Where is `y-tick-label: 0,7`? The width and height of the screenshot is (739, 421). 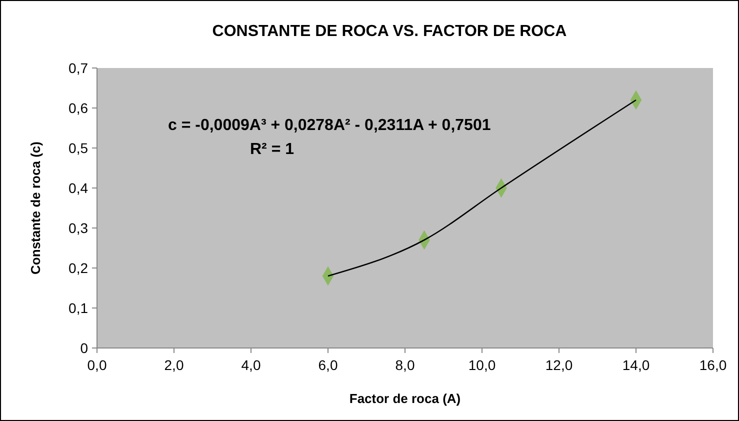 y-tick-label: 0,7 is located at coordinates (78, 68).